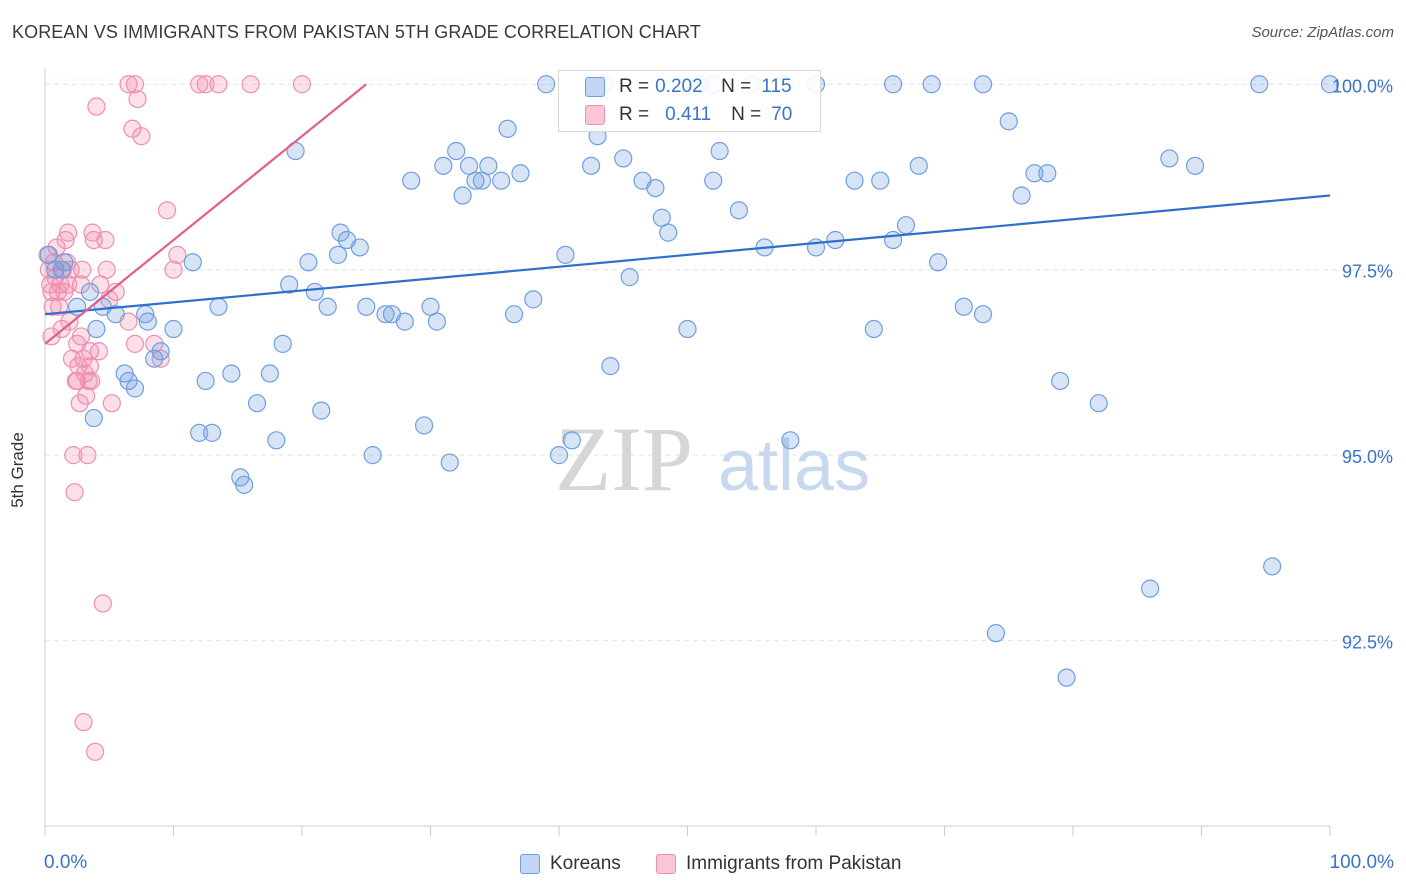 The image size is (1406, 892). I want to click on koreans-r-value: 0.202, so click(679, 86).